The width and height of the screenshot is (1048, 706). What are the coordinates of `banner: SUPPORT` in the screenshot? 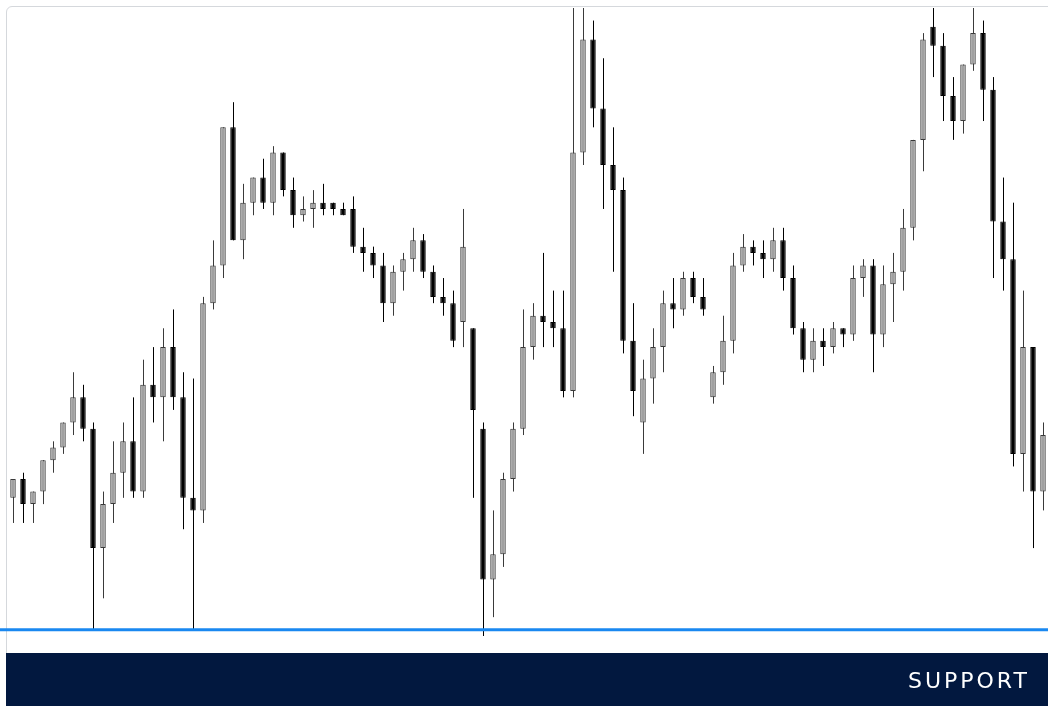 It's located at (527, 679).